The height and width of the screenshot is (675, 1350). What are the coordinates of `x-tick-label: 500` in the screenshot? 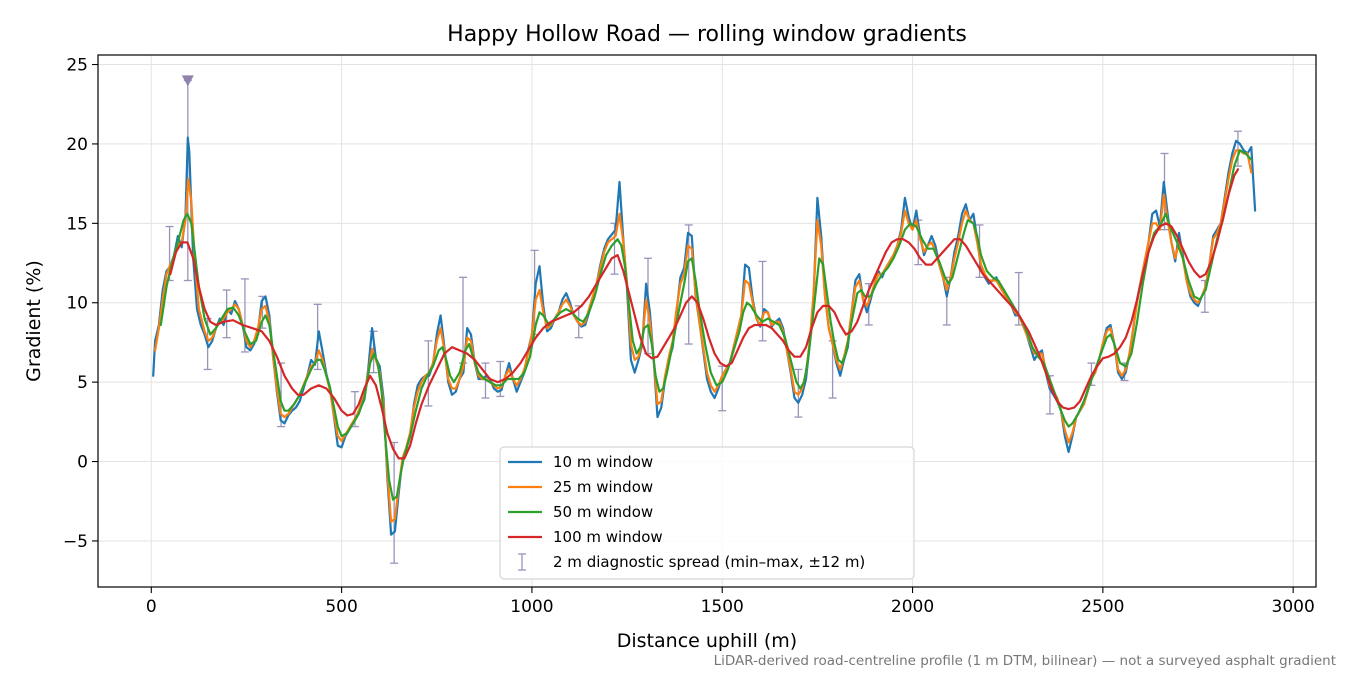 It's located at (341, 607).